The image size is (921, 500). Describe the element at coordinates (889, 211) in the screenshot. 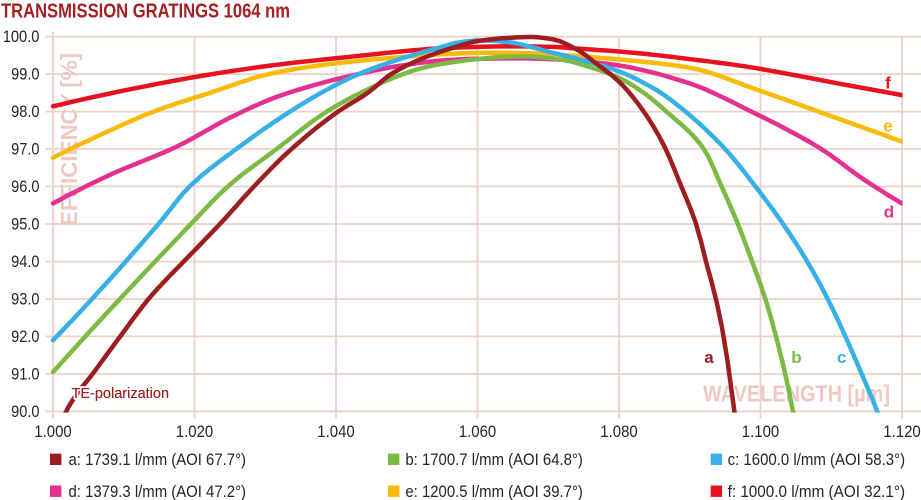

I see `svg-text: d` at that location.